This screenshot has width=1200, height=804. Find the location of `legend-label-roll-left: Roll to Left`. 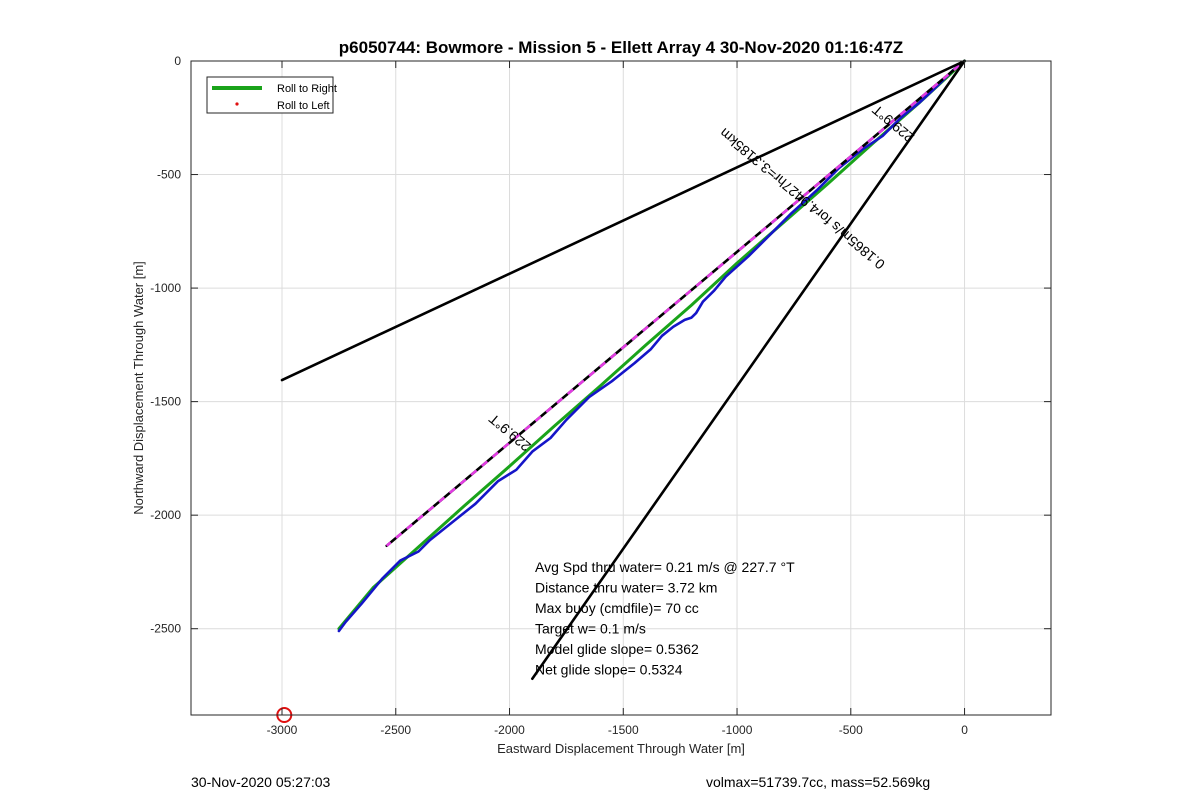

legend-label-roll-left: Roll to Left is located at coordinates (303, 106).